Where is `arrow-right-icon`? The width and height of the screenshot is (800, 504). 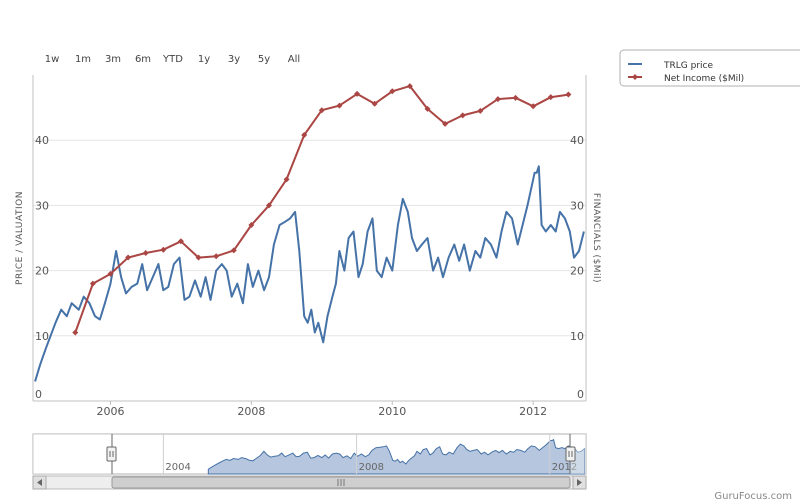
arrow-right-icon is located at coordinates (579, 482).